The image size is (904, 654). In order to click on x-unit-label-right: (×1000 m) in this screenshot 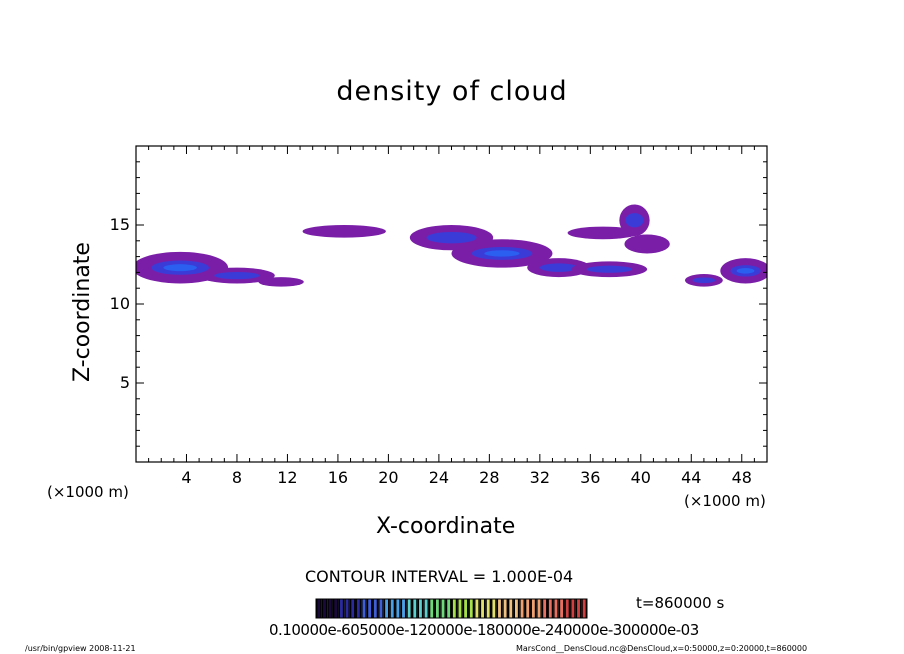, I will do `click(725, 501)`.